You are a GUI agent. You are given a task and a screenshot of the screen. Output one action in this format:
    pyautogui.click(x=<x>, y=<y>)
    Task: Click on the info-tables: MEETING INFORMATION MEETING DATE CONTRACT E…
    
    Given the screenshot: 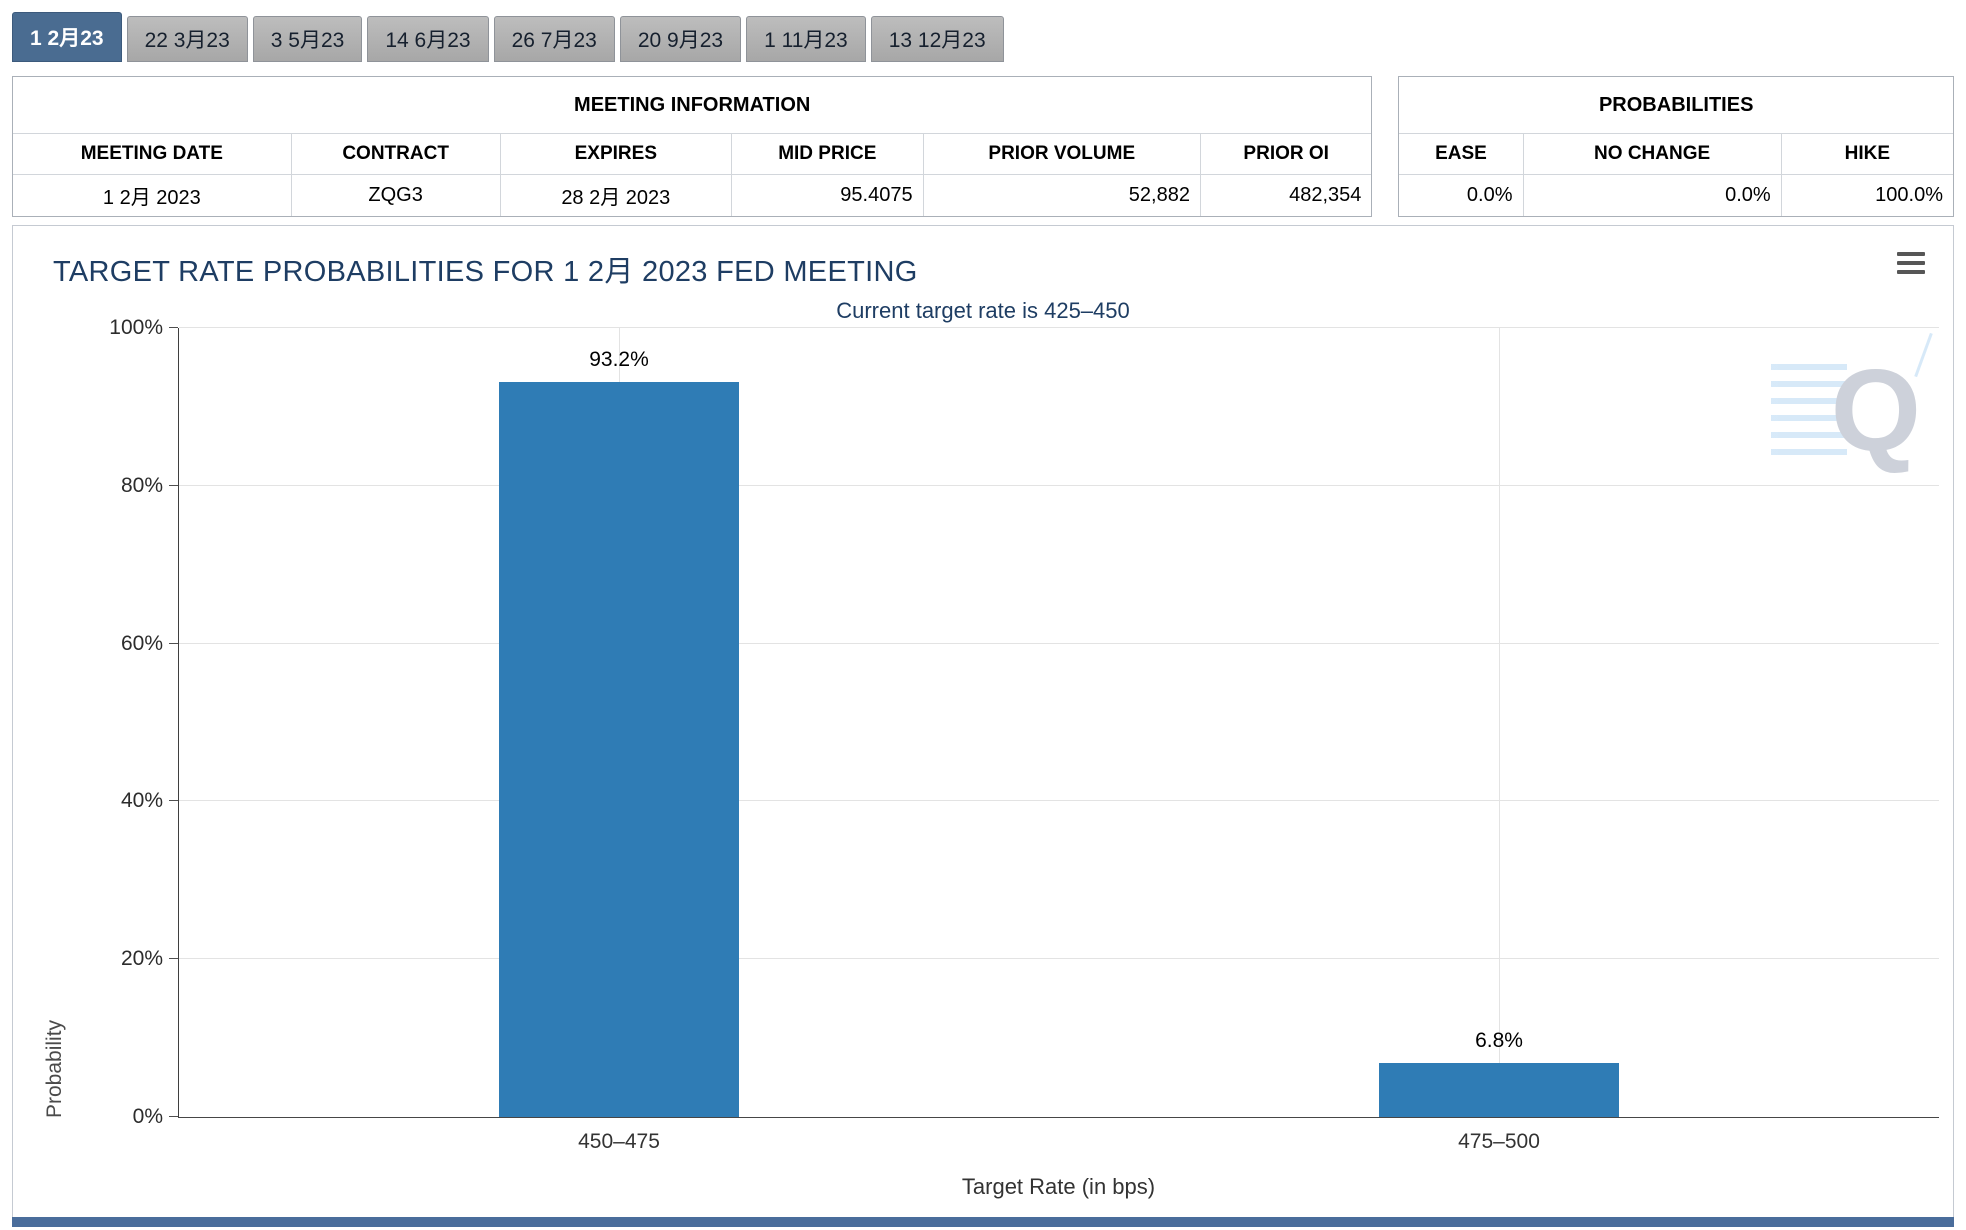 What is the action you would take?
    pyautogui.click(x=983, y=146)
    